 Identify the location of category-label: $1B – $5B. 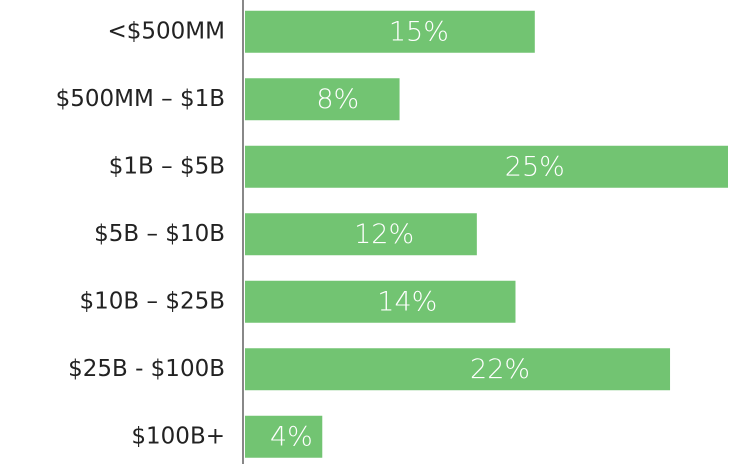
(167, 166).